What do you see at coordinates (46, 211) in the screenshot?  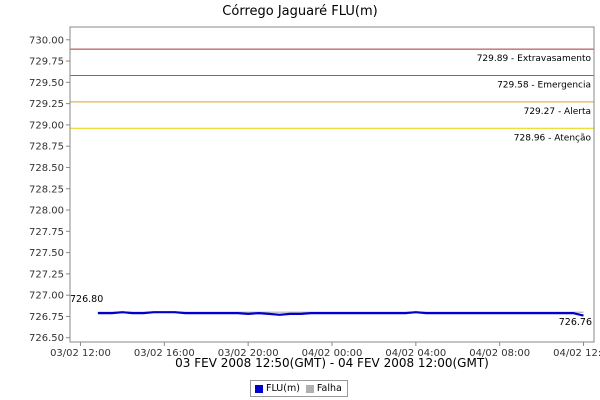 I see `y-tick-label: 728.00` at bounding box center [46, 211].